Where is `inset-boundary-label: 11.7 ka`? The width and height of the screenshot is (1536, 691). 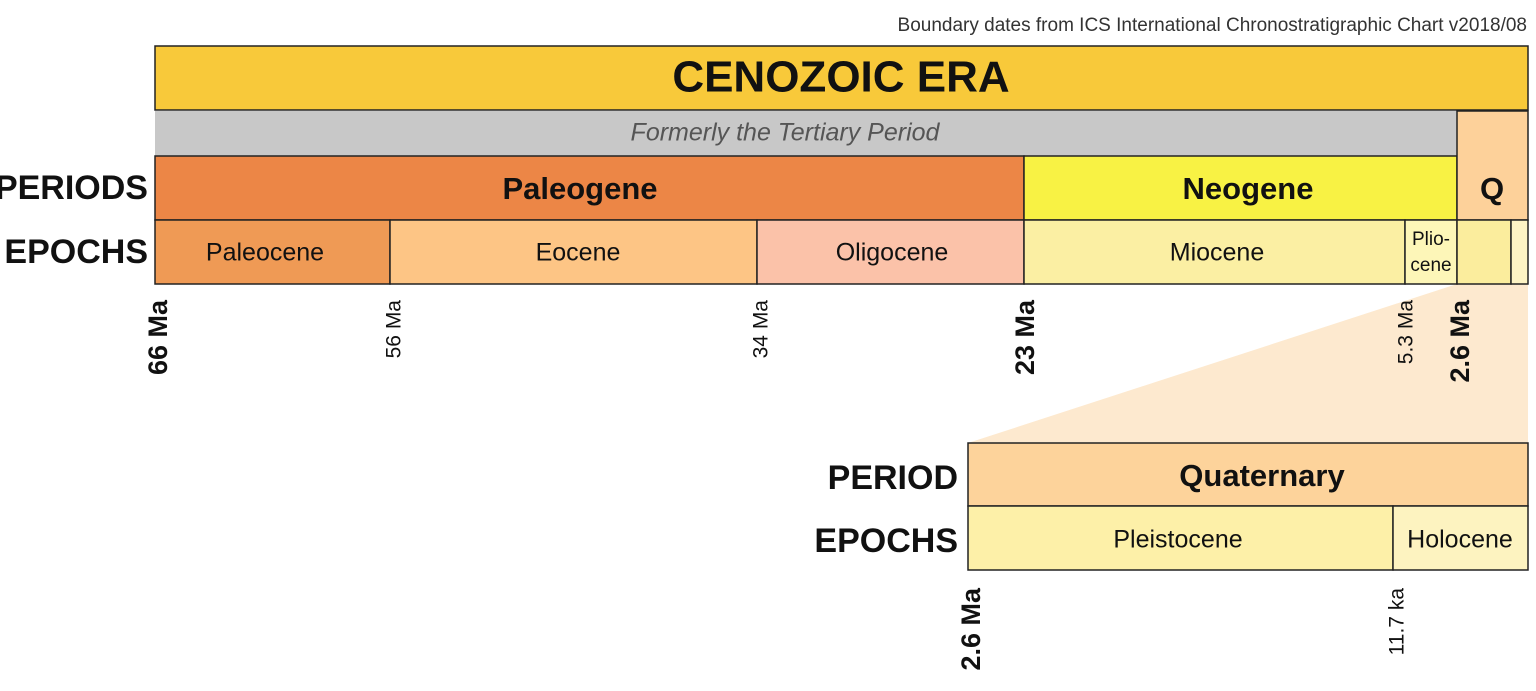 inset-boundary-label: 11.7 ka is located at coordinates (1397, 622).